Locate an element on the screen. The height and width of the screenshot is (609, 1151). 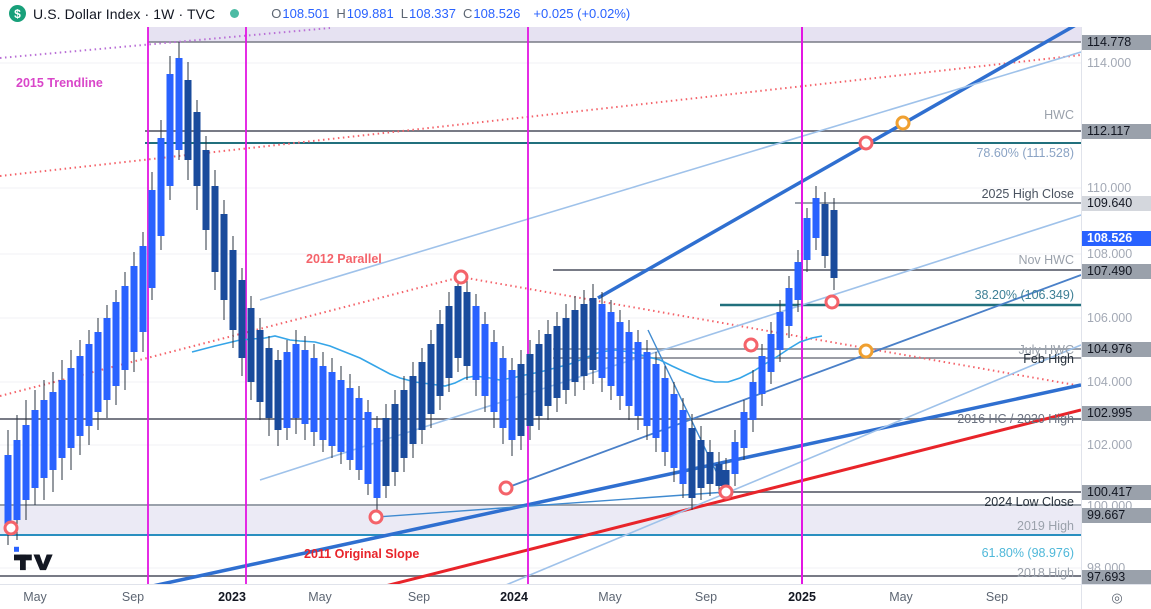
annotation-fib-382: 38.20% (106.349) is located at coordinates (1024, 295).